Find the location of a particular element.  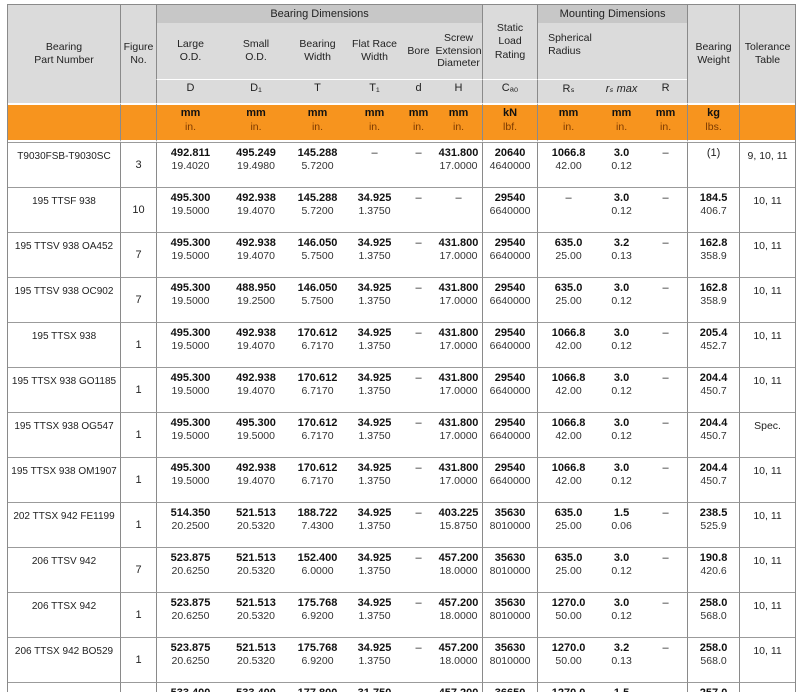

header-figure-no: Figure No. is located at coordinates (138, 54).